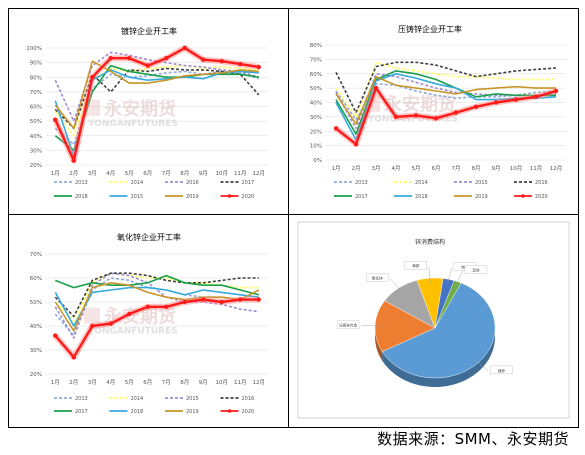 Image resolution: width=585 pixels, height=455 pixels. What do you see at coordinates (456, 168) in the screenshot?
I see `x-tick-label: 7月` at bounding box center [456, 168].